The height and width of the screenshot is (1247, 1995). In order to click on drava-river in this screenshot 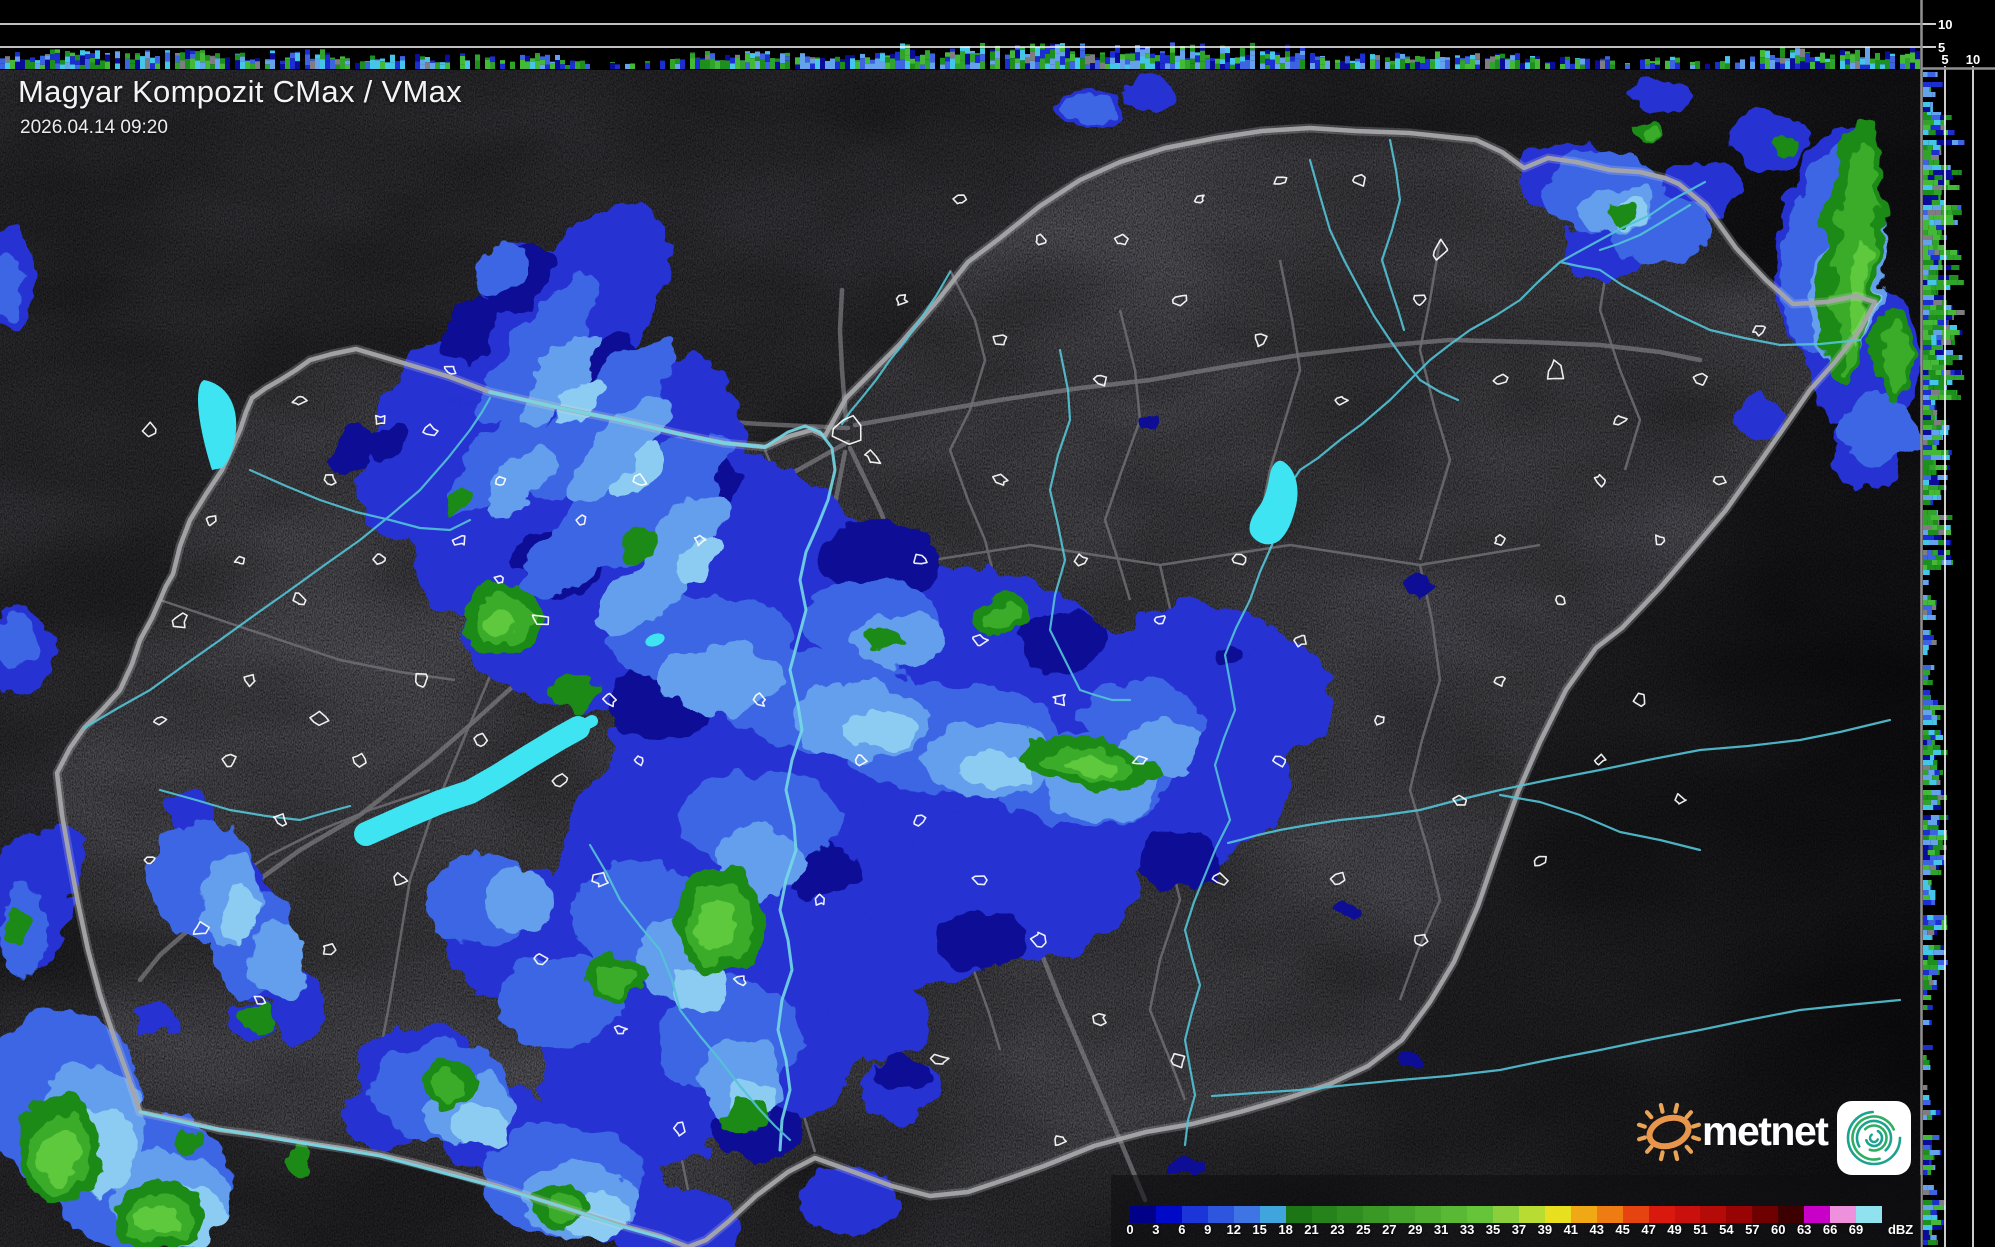, I will do `click(405, 1176)`.